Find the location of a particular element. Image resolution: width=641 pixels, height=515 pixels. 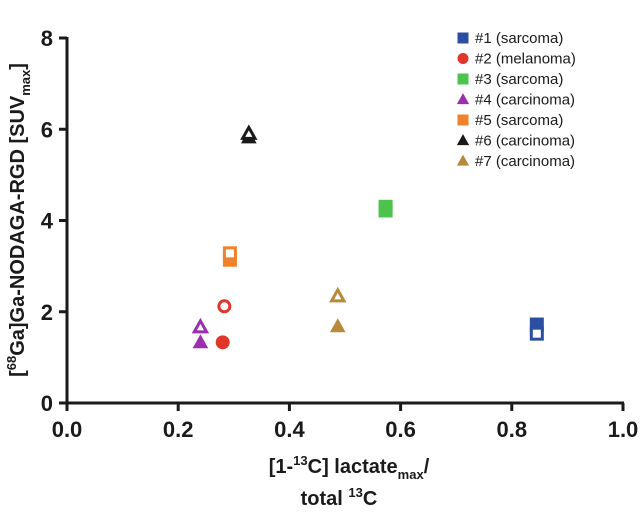

legend-label: #4 (carcinoma) is located at coordinates (525, 100).